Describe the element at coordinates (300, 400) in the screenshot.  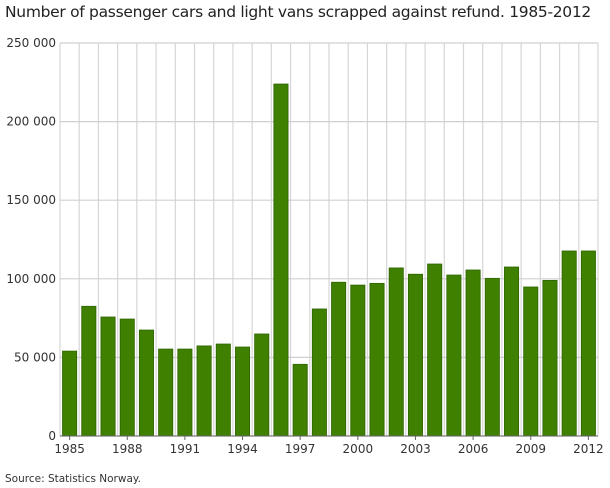
I see `bar-1997` at that location.